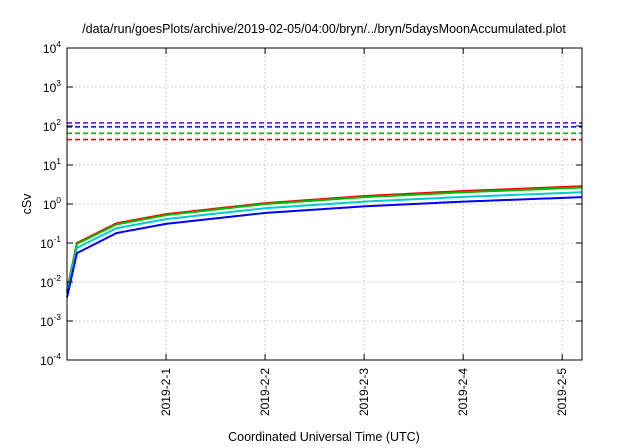  Describe the element at coordinates (463, 392) in the screenshot. I see `x-tick-label: 2019-2-4` at that location.